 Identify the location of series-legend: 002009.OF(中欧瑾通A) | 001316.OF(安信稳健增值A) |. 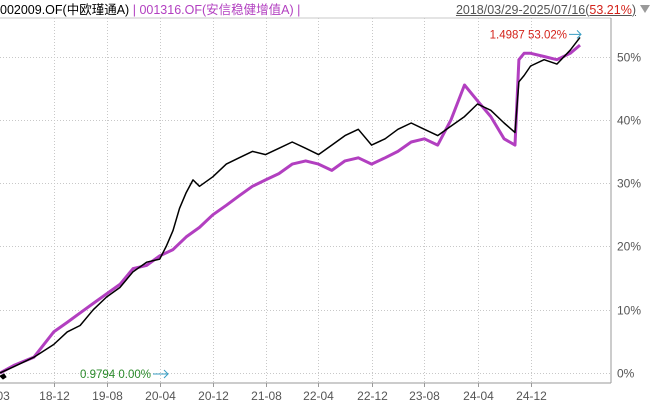
(150, 10).